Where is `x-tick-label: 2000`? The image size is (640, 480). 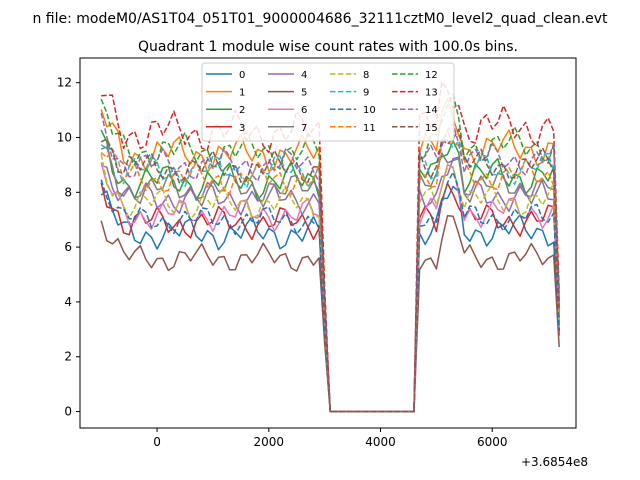
x-tick-label: 2000 is located at coordinates (269, 442).